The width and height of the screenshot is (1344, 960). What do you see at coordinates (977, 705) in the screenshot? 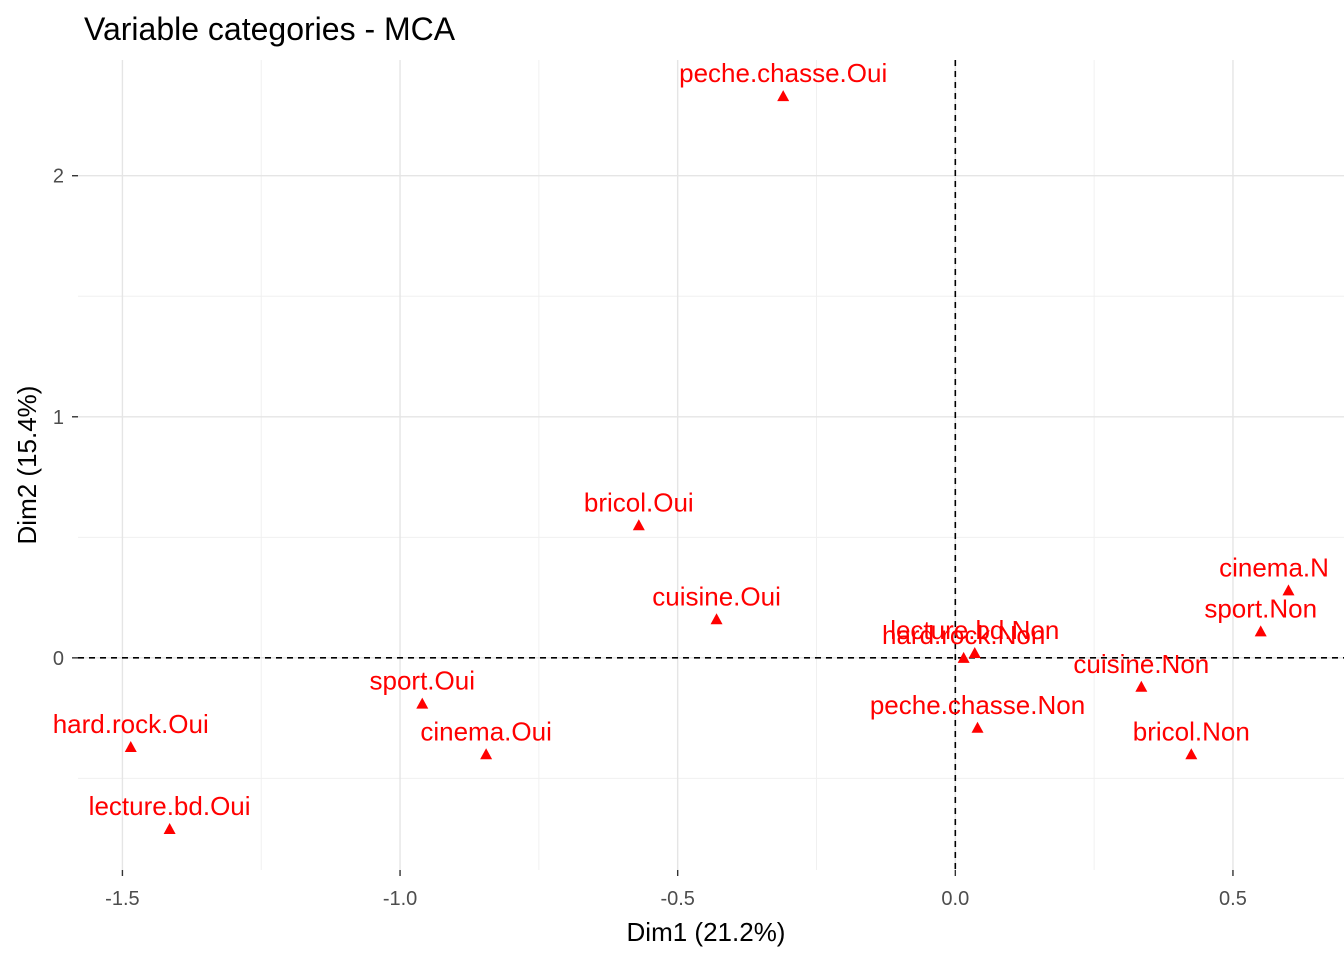
I see `point-label: peche.chasse.Non` at bounding box center [977, 705].